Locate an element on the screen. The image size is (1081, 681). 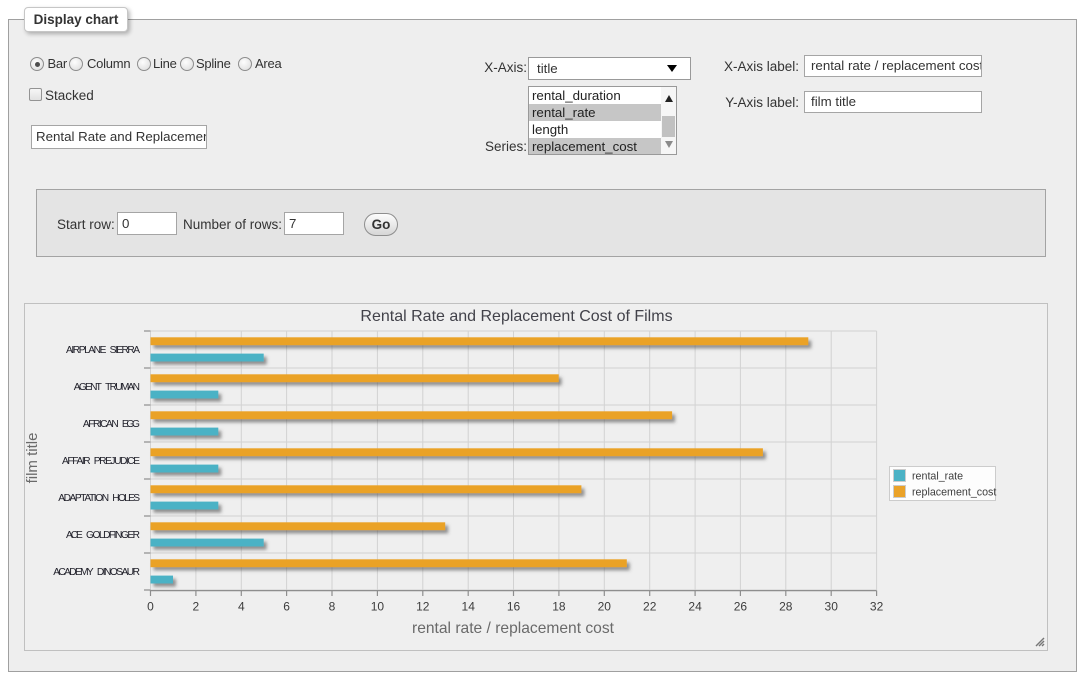
svg-text: ACE is located at coordinates (74, 535).